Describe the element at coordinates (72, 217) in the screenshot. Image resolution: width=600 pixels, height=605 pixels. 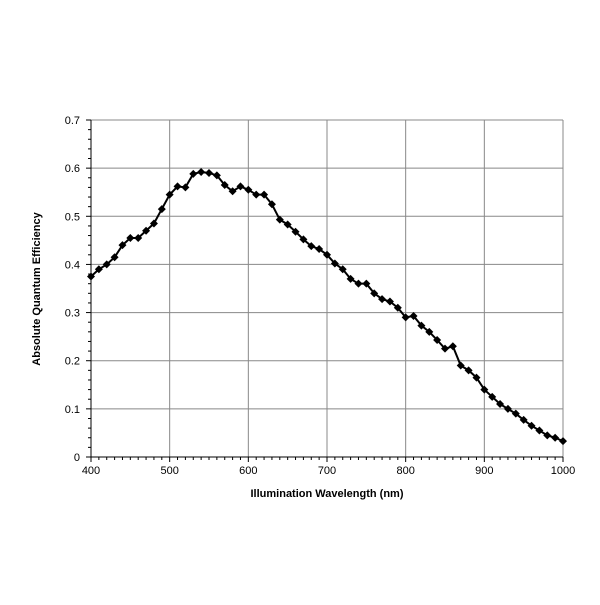
I see `y-tick-label: 0.5` at that location.